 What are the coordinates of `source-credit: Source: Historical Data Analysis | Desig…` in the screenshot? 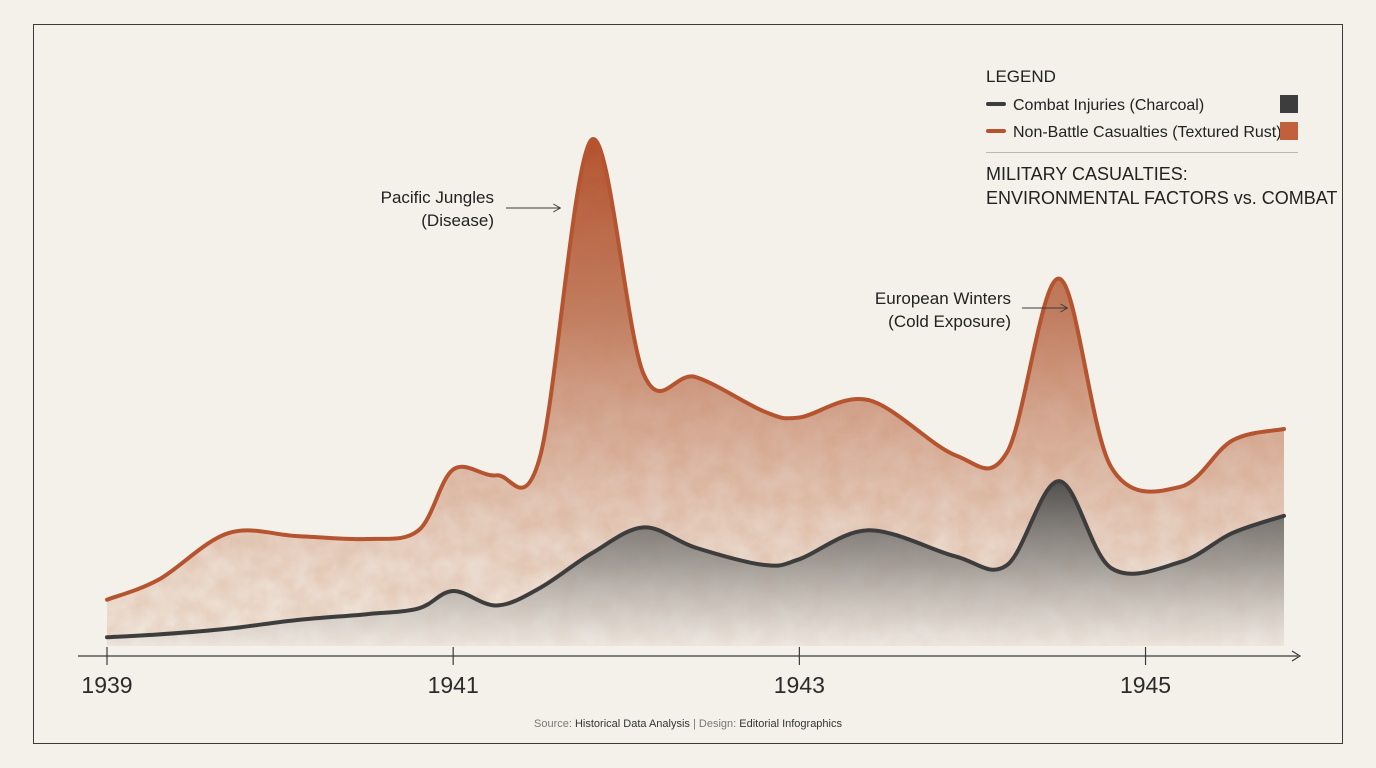 It's located at (688, 724).